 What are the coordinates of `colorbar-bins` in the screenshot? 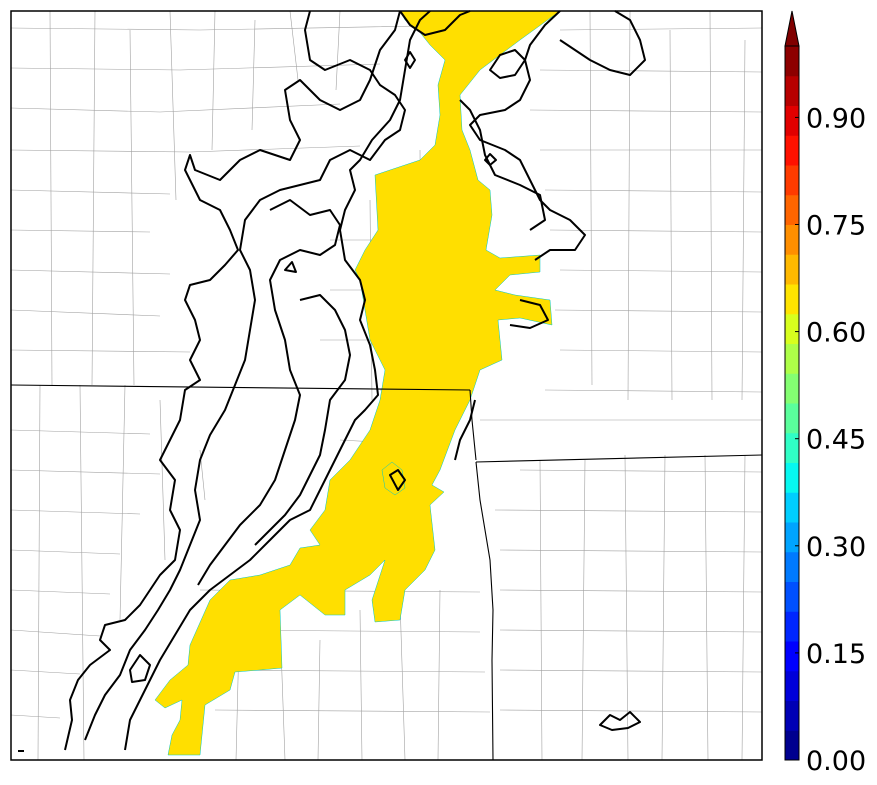 It's located at (792, 403).